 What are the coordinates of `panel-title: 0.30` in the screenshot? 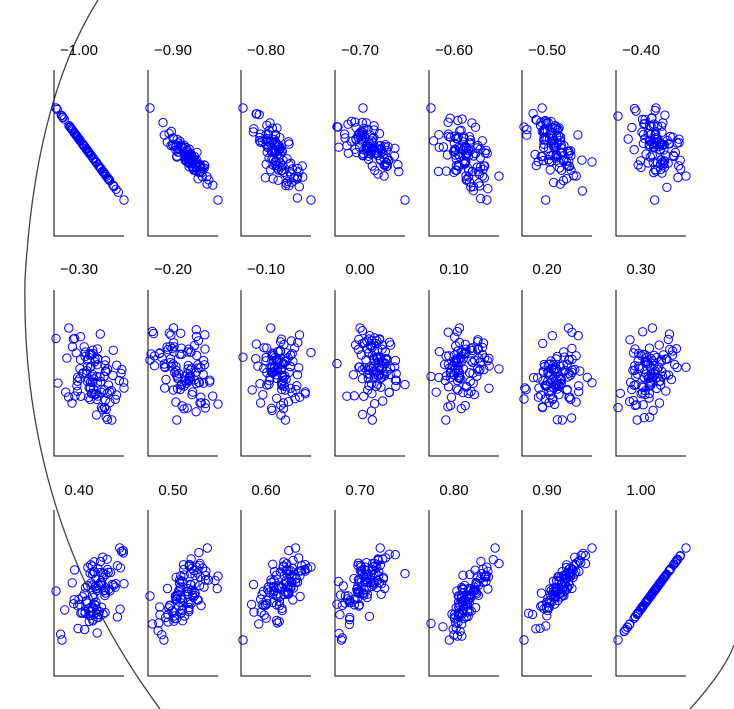 It's located at (640, 269).